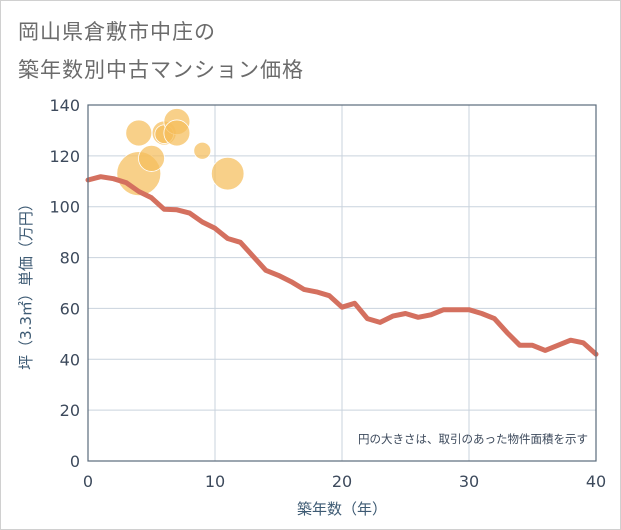  Describe the element at coordinates (342, 509) in the screenshot. I see `x-axis-label: 築年数（年）` at that location.